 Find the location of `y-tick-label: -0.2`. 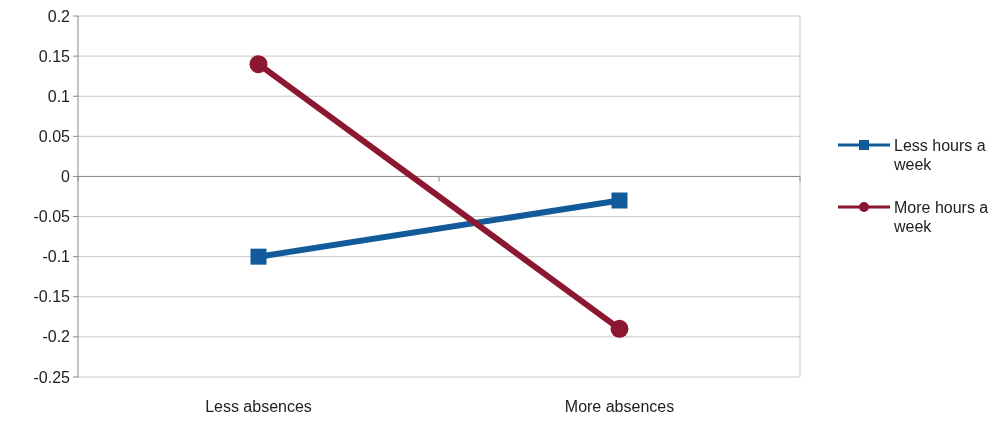

y-tick-label: -0.2 is located at coordinates (56, 337).